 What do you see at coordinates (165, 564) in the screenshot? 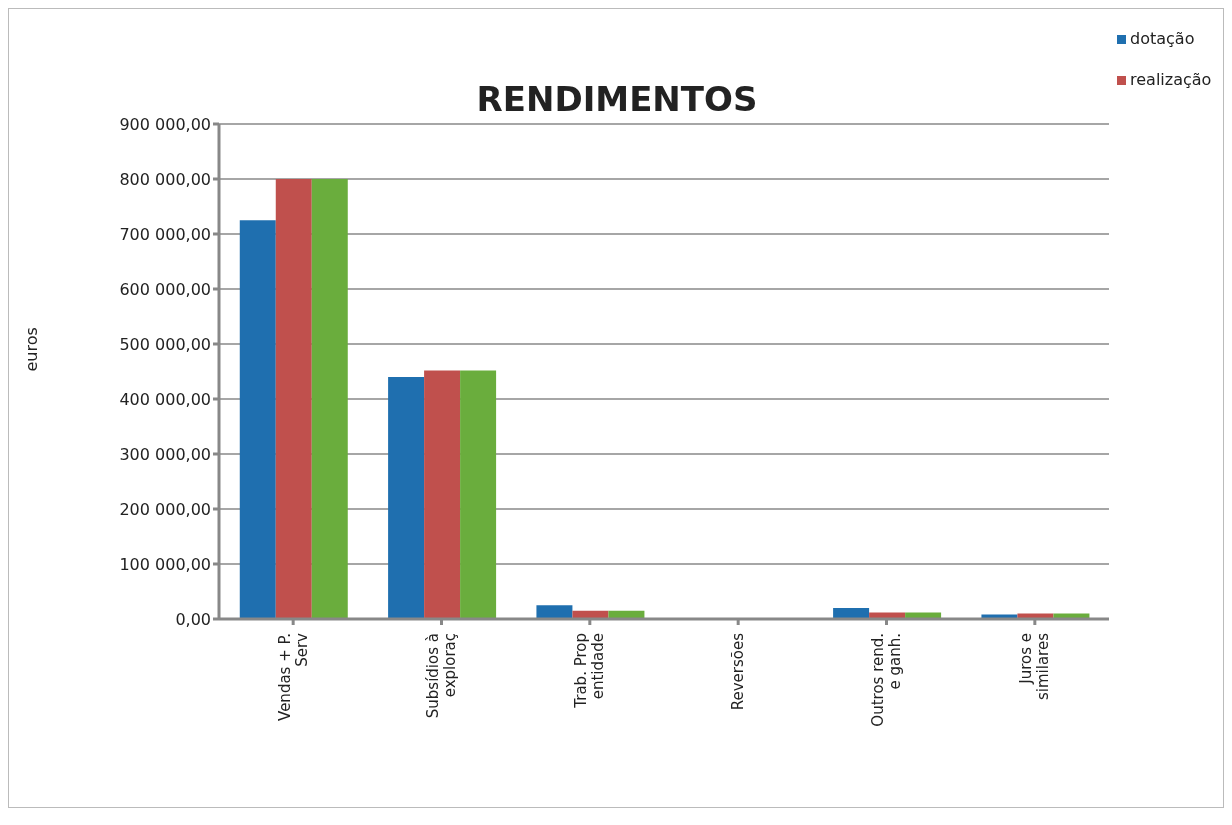
I see `y-tick-label: 100 000,00` at bounding box center [165, 564].